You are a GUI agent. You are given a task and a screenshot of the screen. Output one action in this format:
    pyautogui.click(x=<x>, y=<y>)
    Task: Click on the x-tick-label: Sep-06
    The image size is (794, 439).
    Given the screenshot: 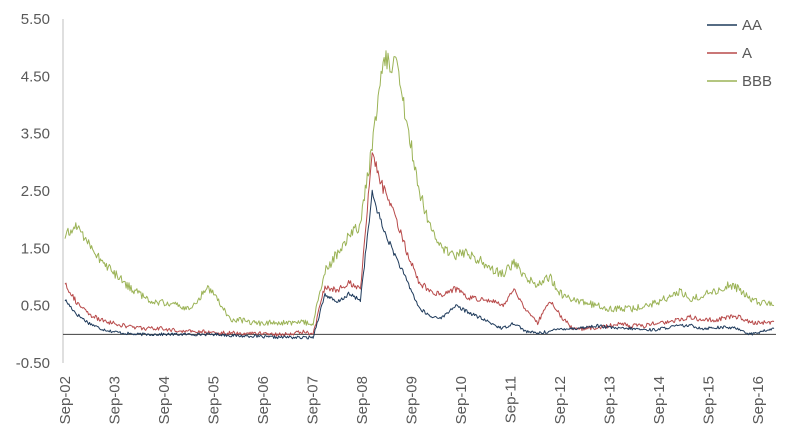 What is the action you would take?
    pyautogui.click(x=263, y=400)
    